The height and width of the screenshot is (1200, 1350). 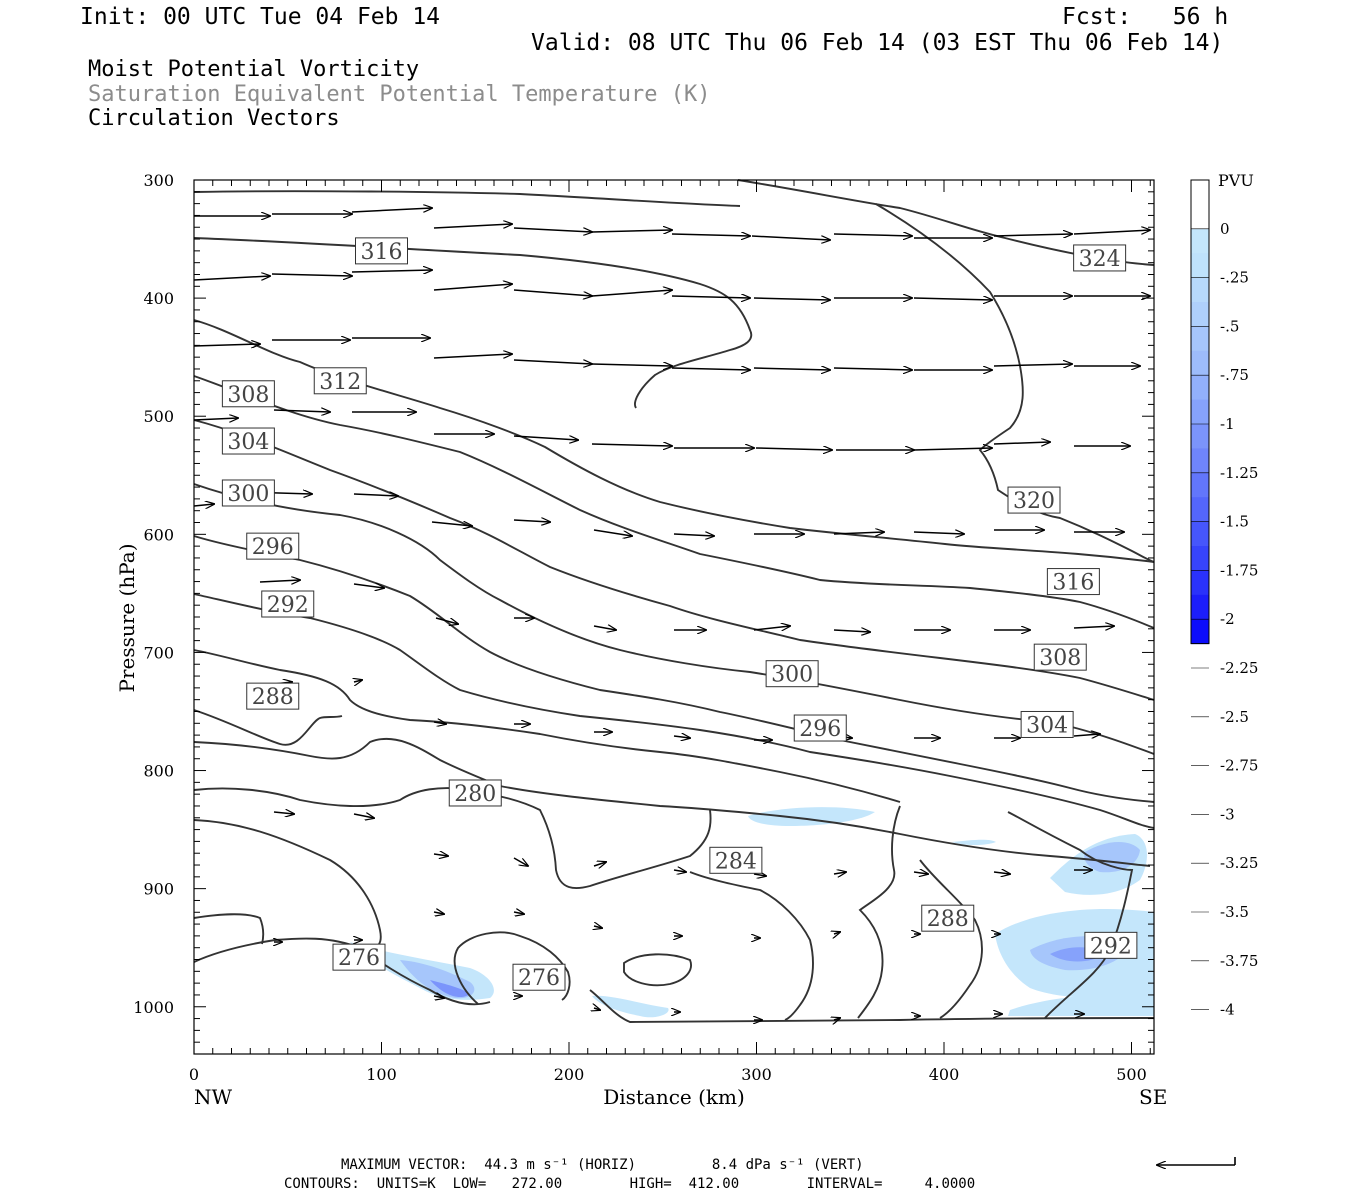 I want to click on contour-label-text: 320, so click(x=1034, y=501).